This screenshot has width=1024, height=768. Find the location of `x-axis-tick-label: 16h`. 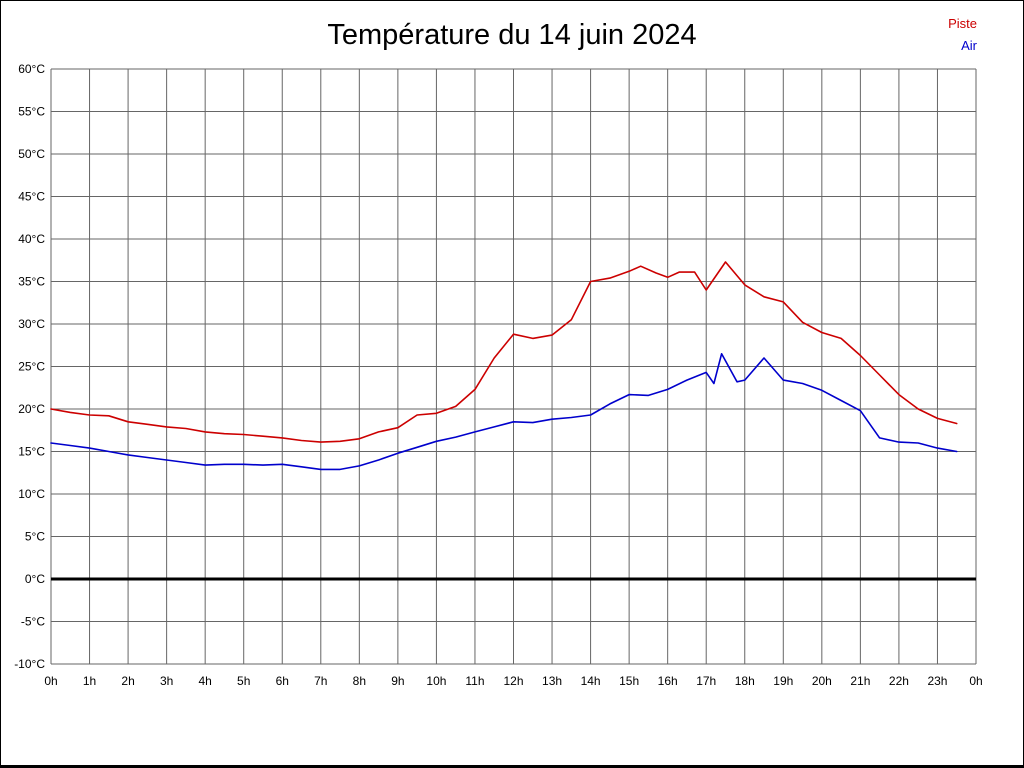

x-axis-tick-label: 16h is located at coordinates (668, 681).